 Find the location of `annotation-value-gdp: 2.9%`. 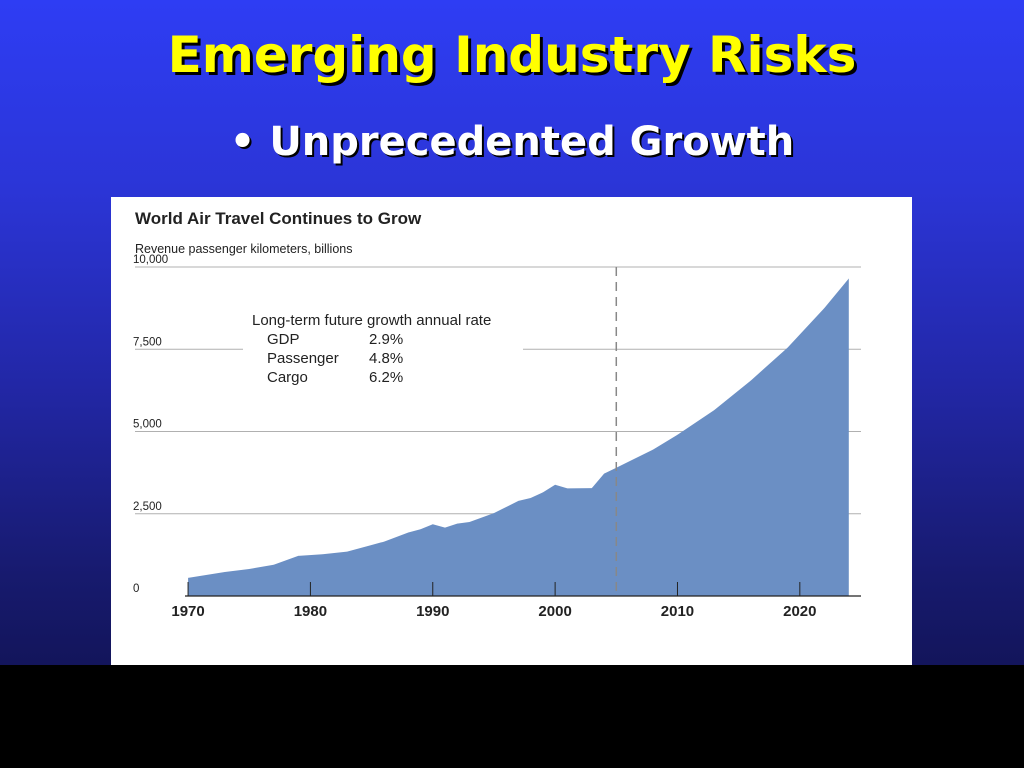

annotation-value-gdp: 2.9% is located at coordinates (386, 339).